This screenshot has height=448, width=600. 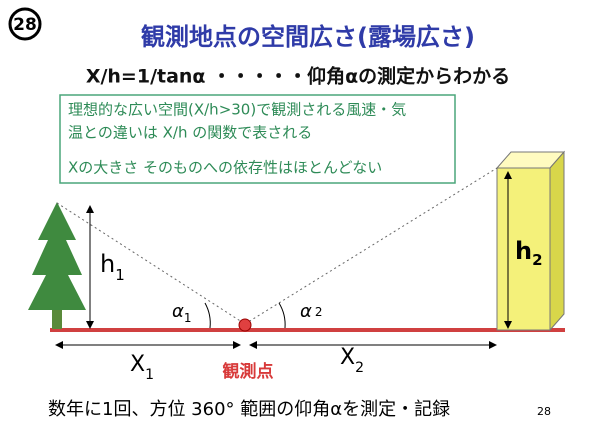 What do you see at coordinates (308, 37) in the screenshot?
I see `title: 観測地点の空間広さ(露場広さ)` at bounding box center [308, 37].